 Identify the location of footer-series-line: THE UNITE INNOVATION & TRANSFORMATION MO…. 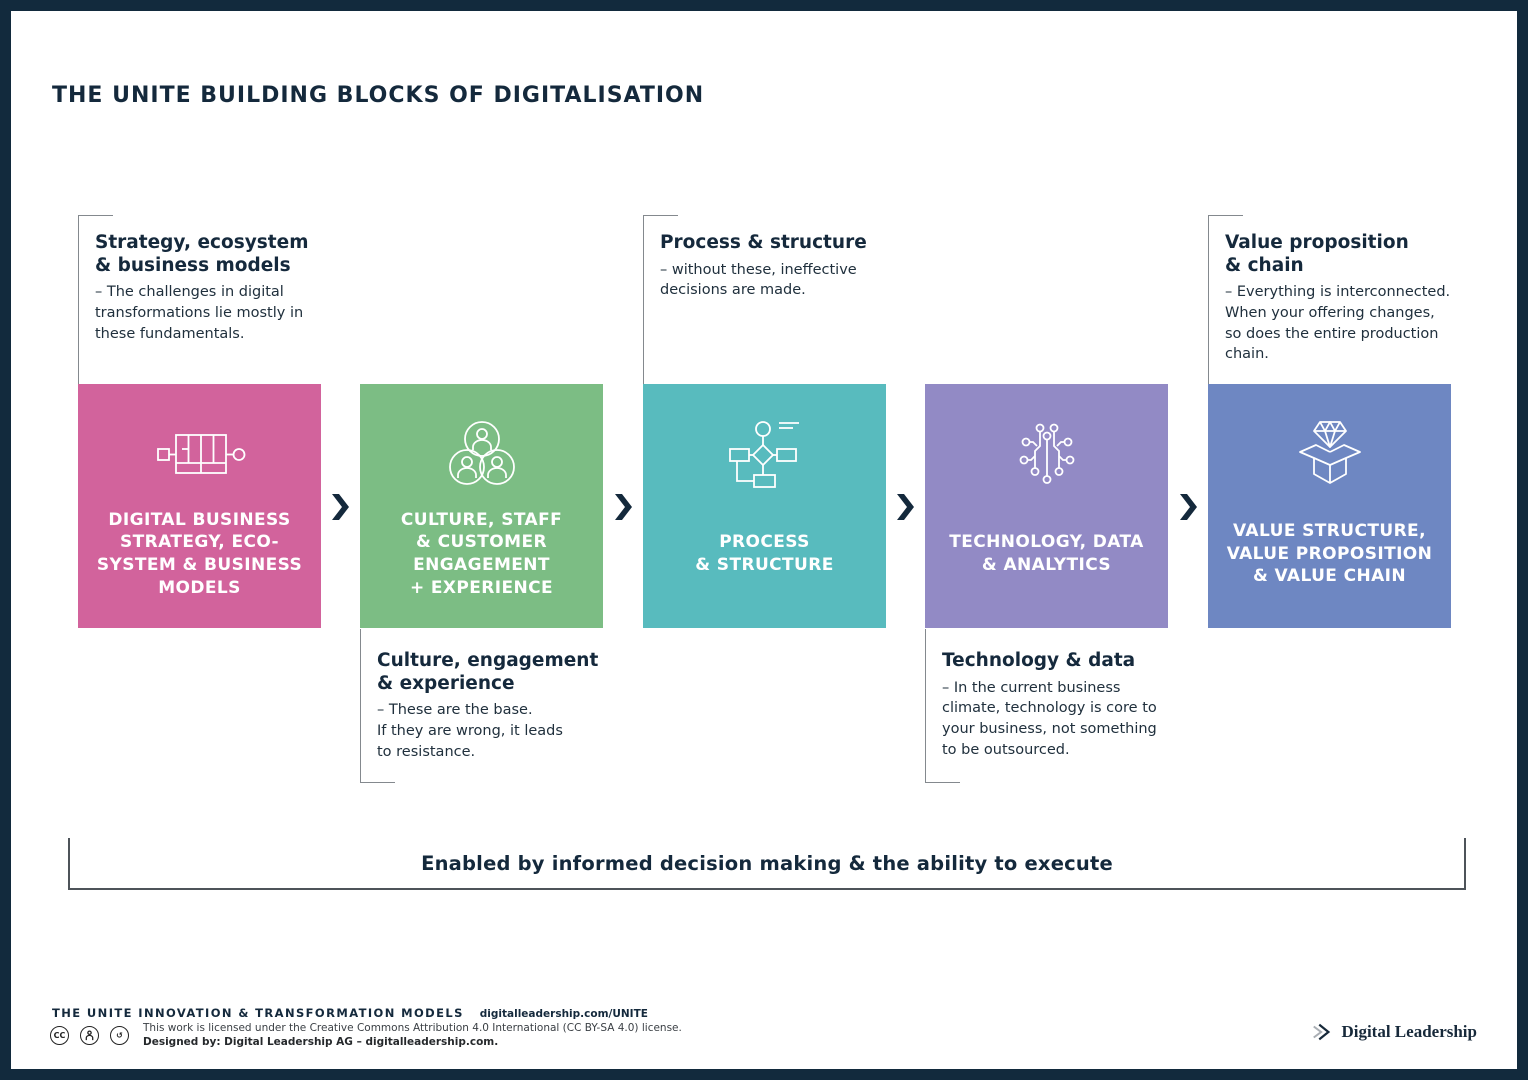
(350, 1013).